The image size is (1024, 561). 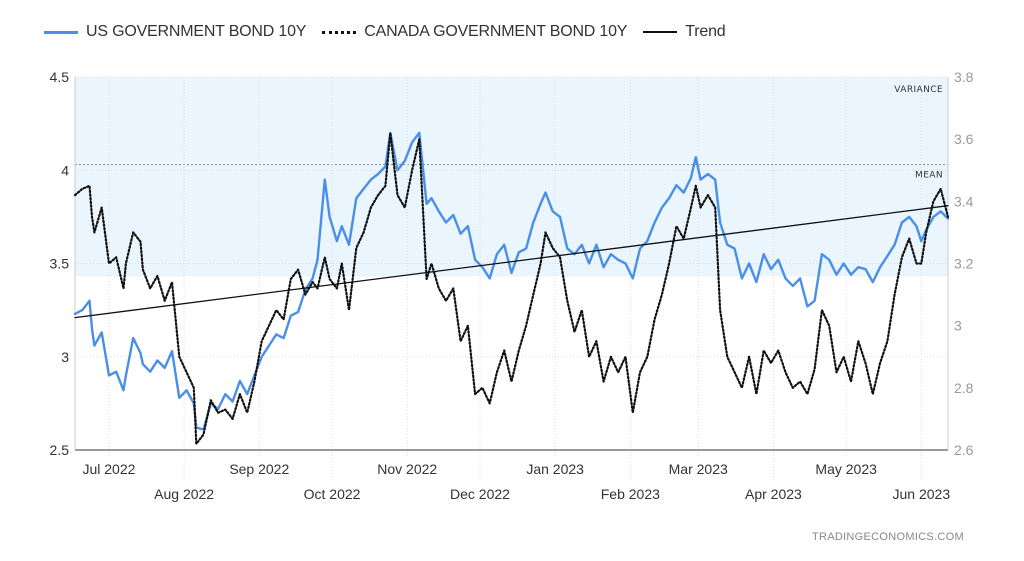 What do you see at coordinates (332, 494) in the screenshot?
I see `x-tick-label: Oct 2022` at bounding box center [332, 494].